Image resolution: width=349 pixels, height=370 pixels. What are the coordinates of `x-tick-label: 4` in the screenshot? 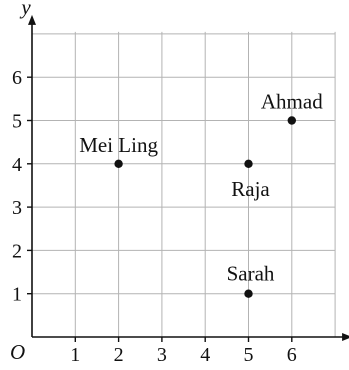 It's located at (205, 355).